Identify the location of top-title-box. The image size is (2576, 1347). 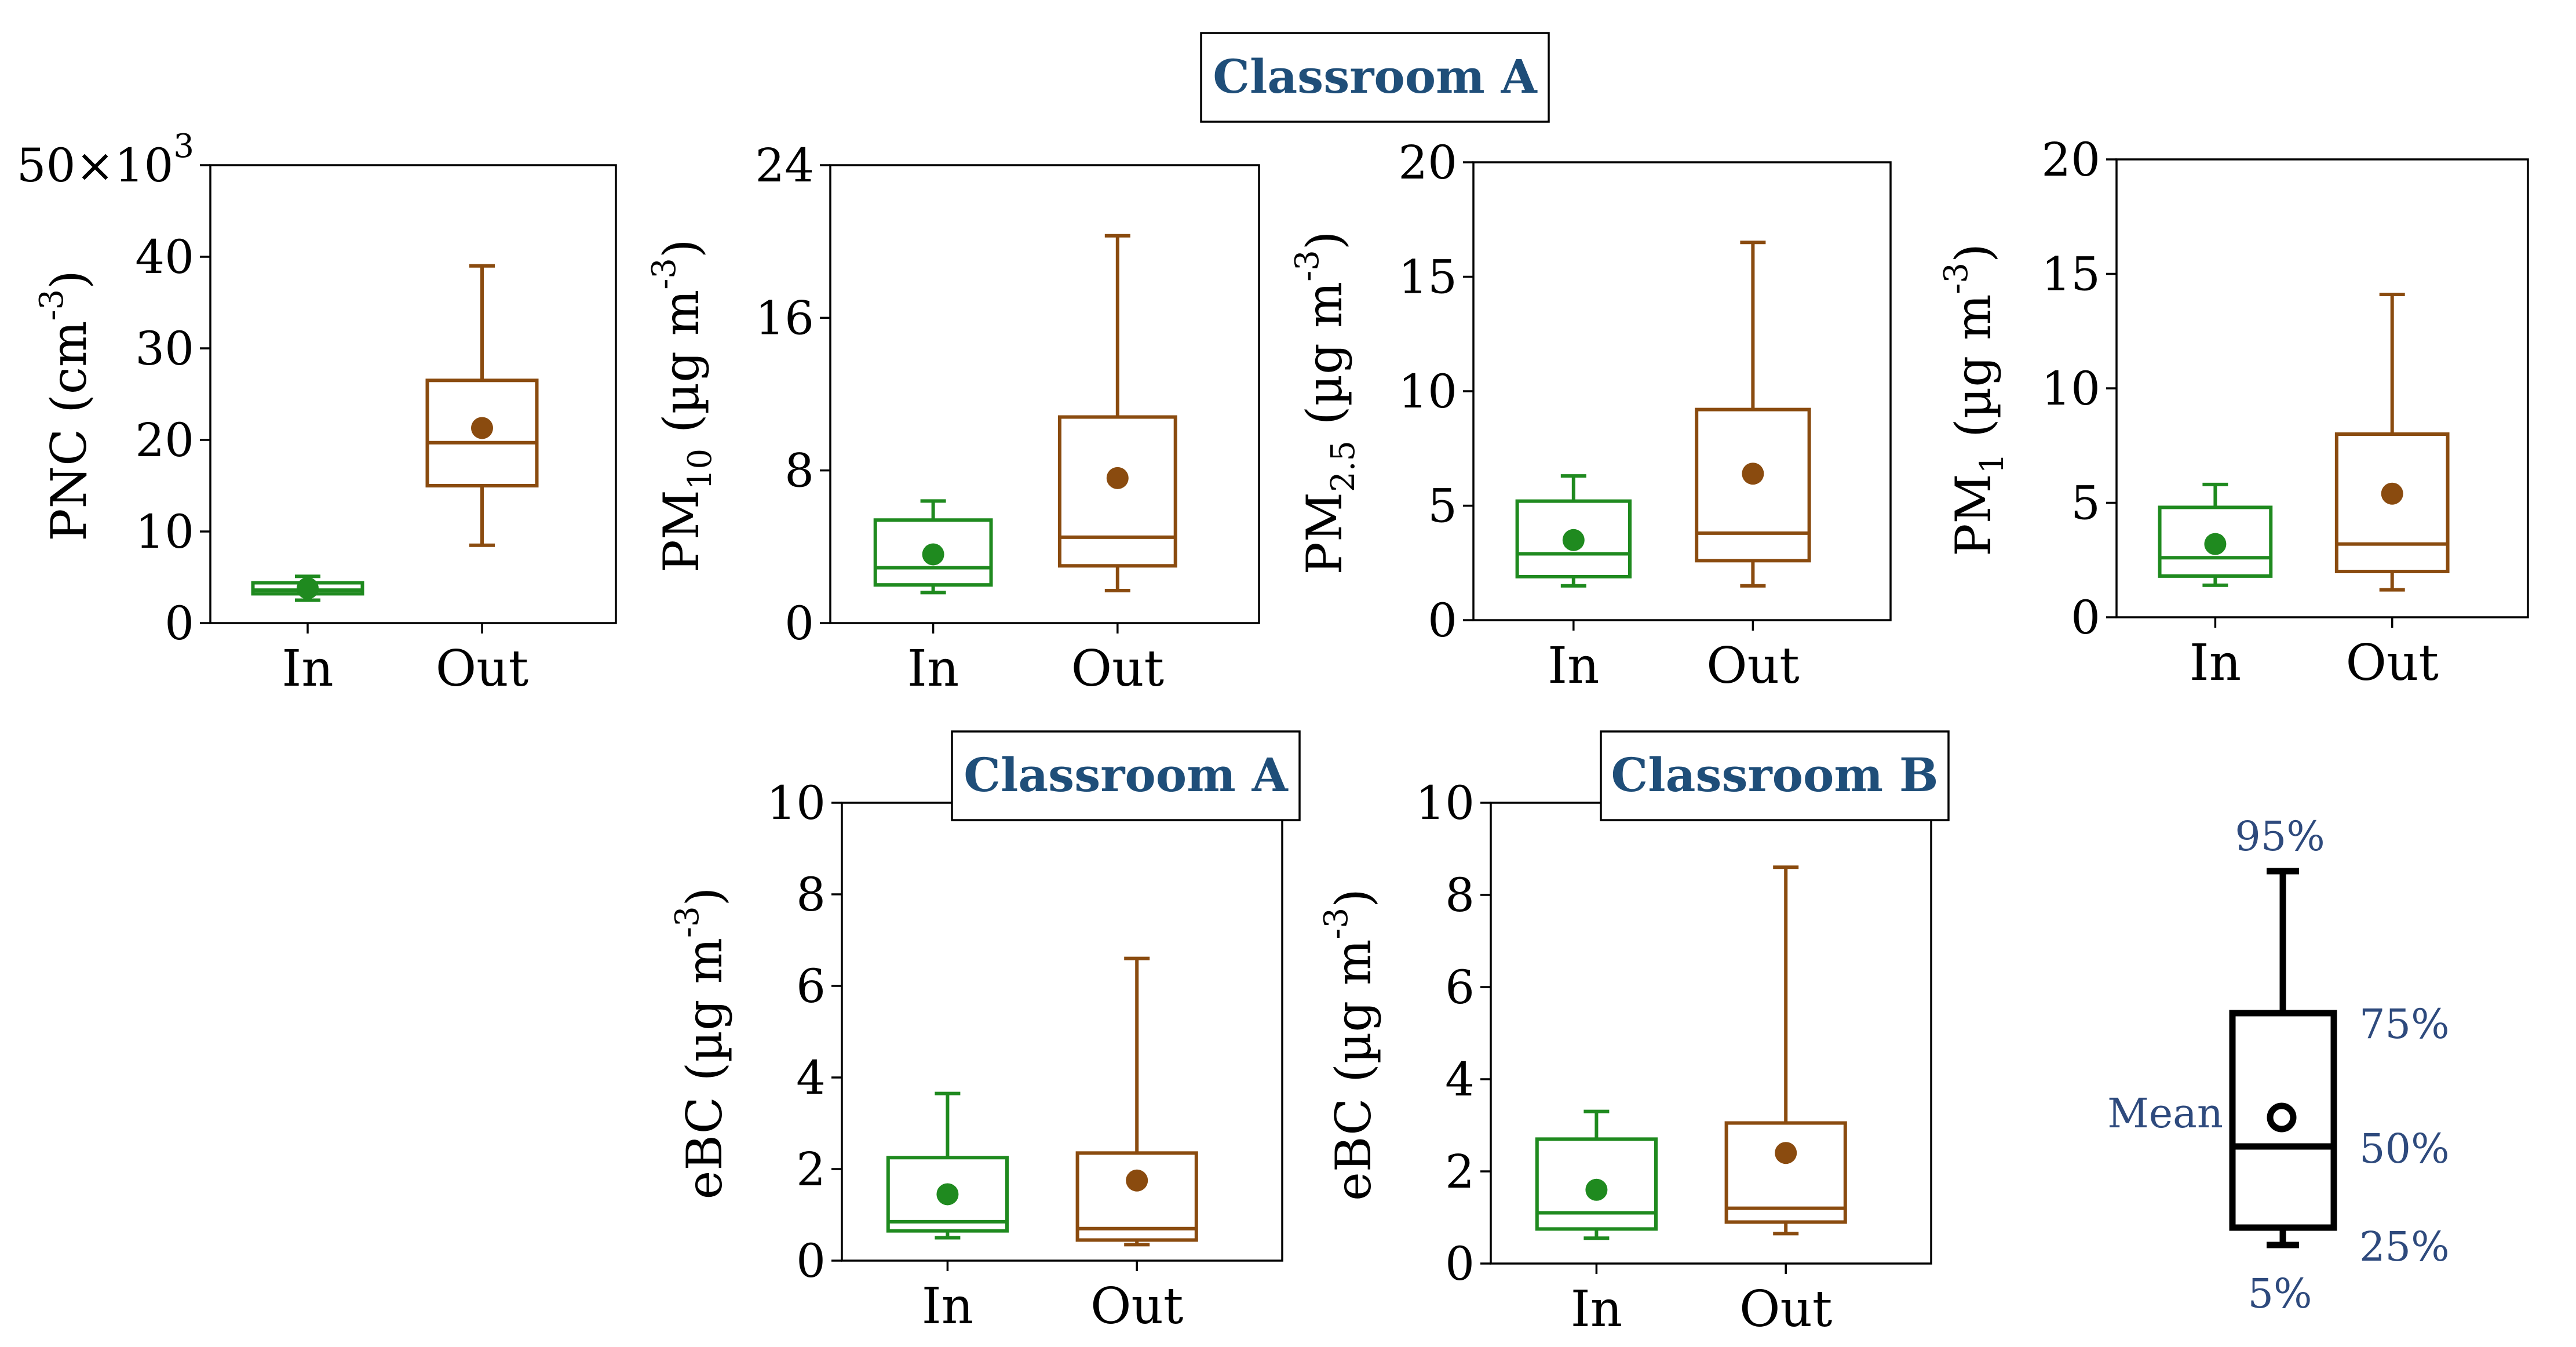
(1375, 78).